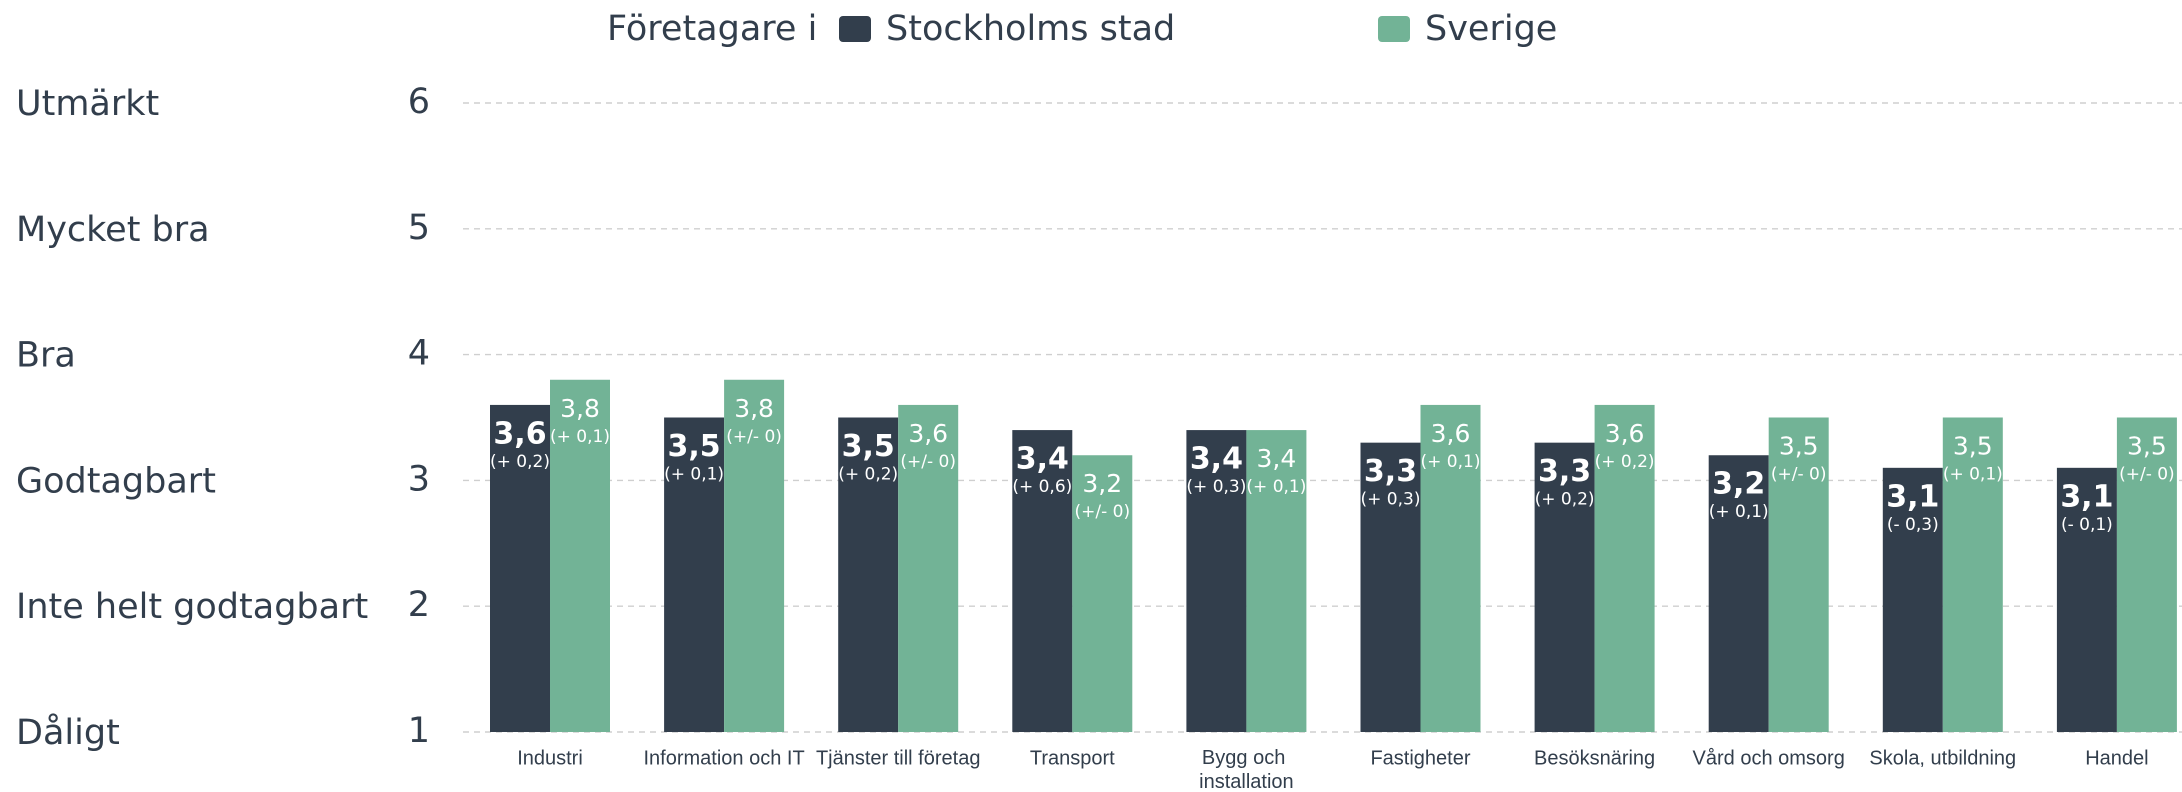 Image resolution: width=2182 pixels, height=792 pixels. What do you see at coordinates (46, 356) in the screenshot?
I see `y-level-label: Bra` at bounding box center [46, 356].